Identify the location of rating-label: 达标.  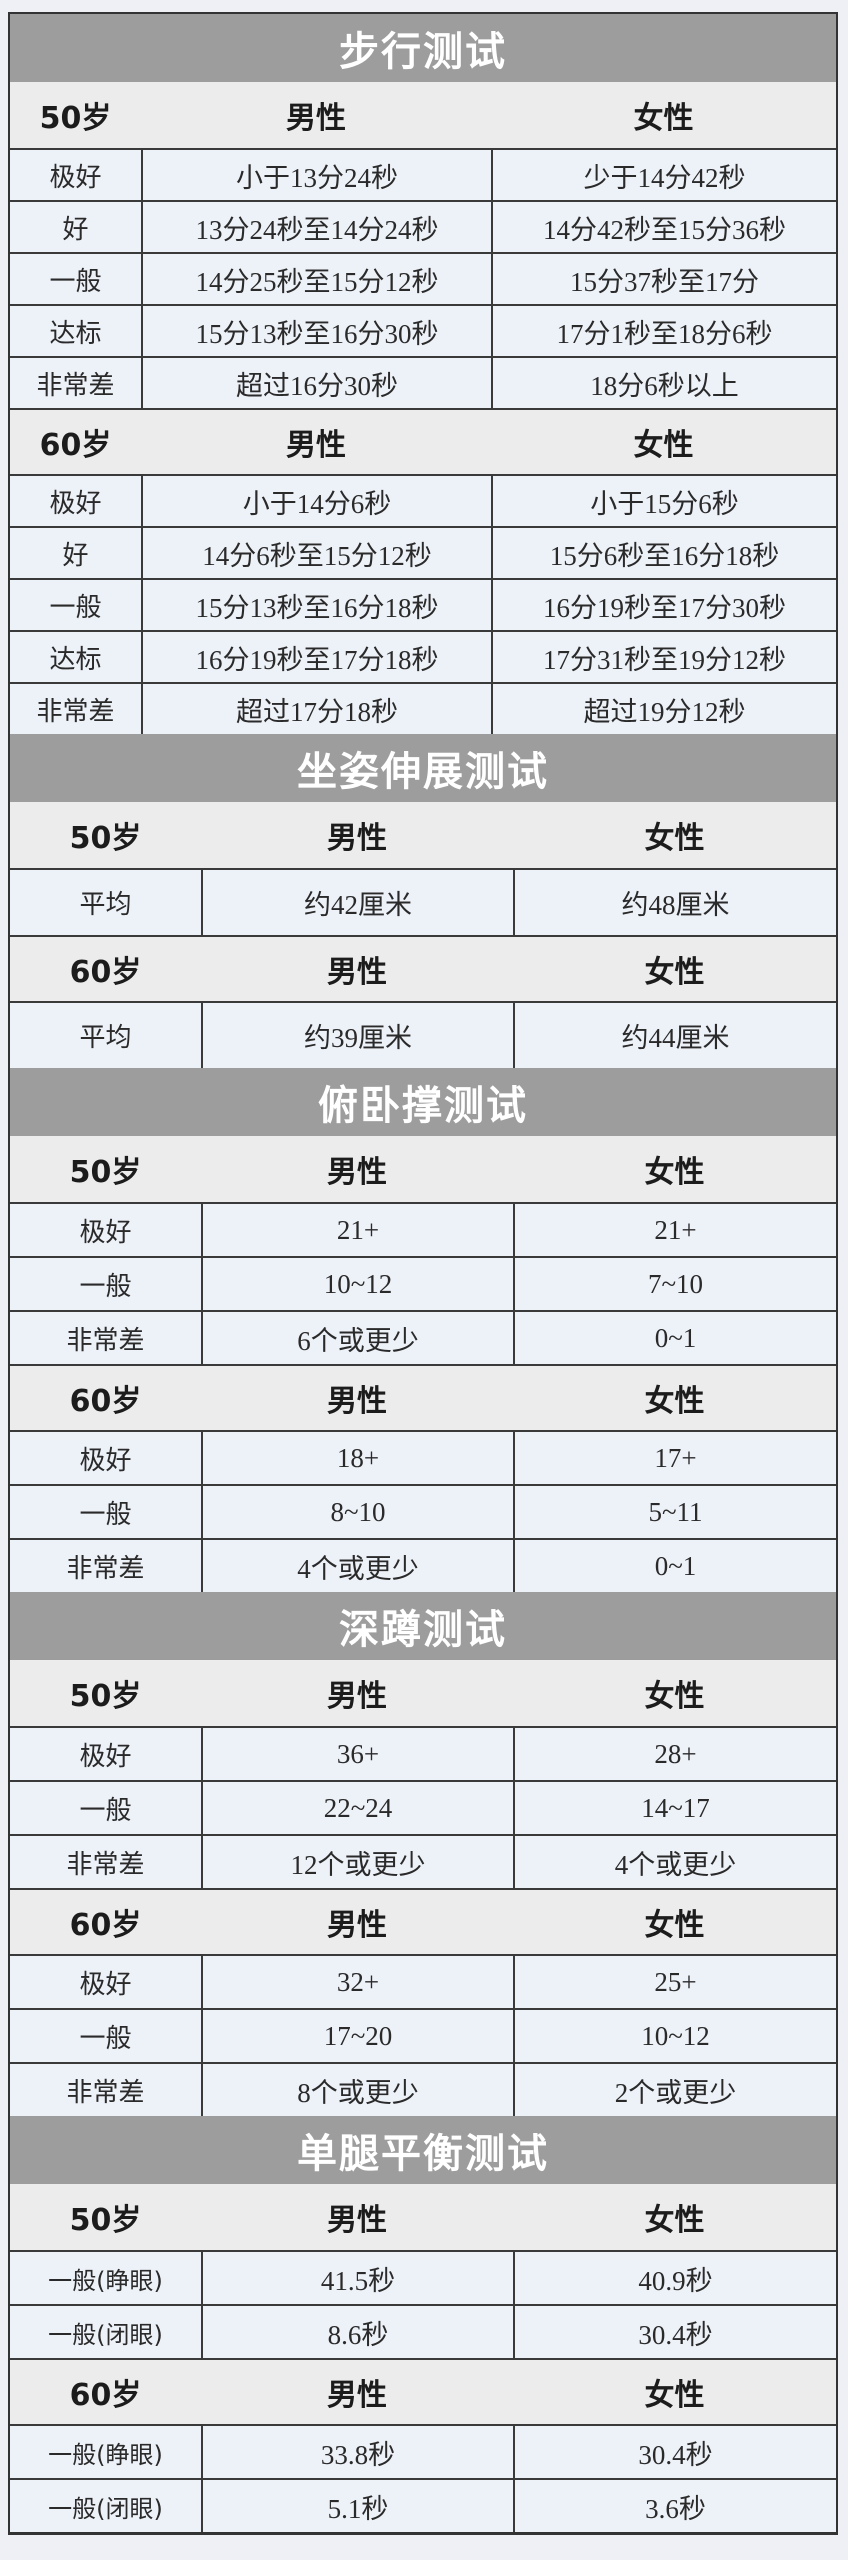
(75, 333).